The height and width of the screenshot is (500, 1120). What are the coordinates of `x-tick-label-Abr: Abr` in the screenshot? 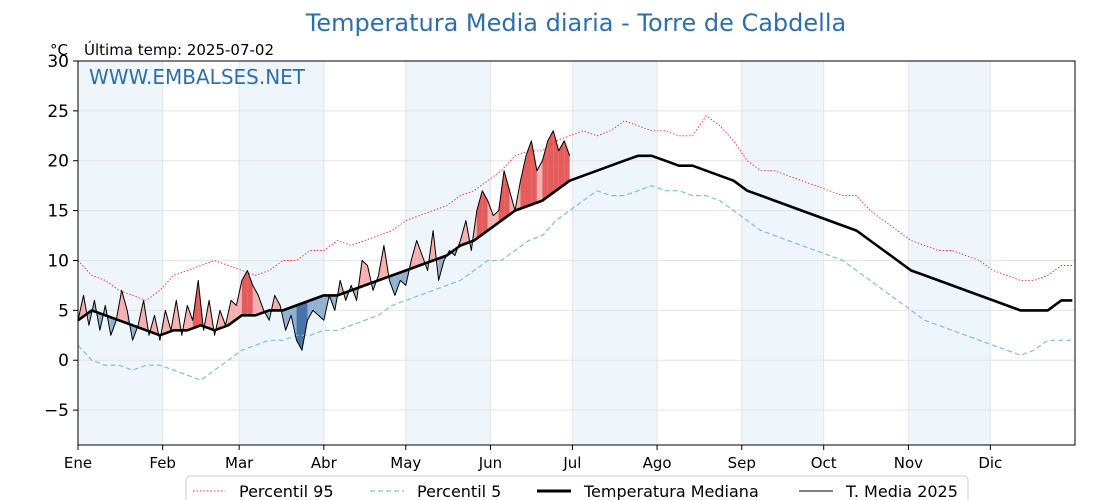 It's located at (324, 463).